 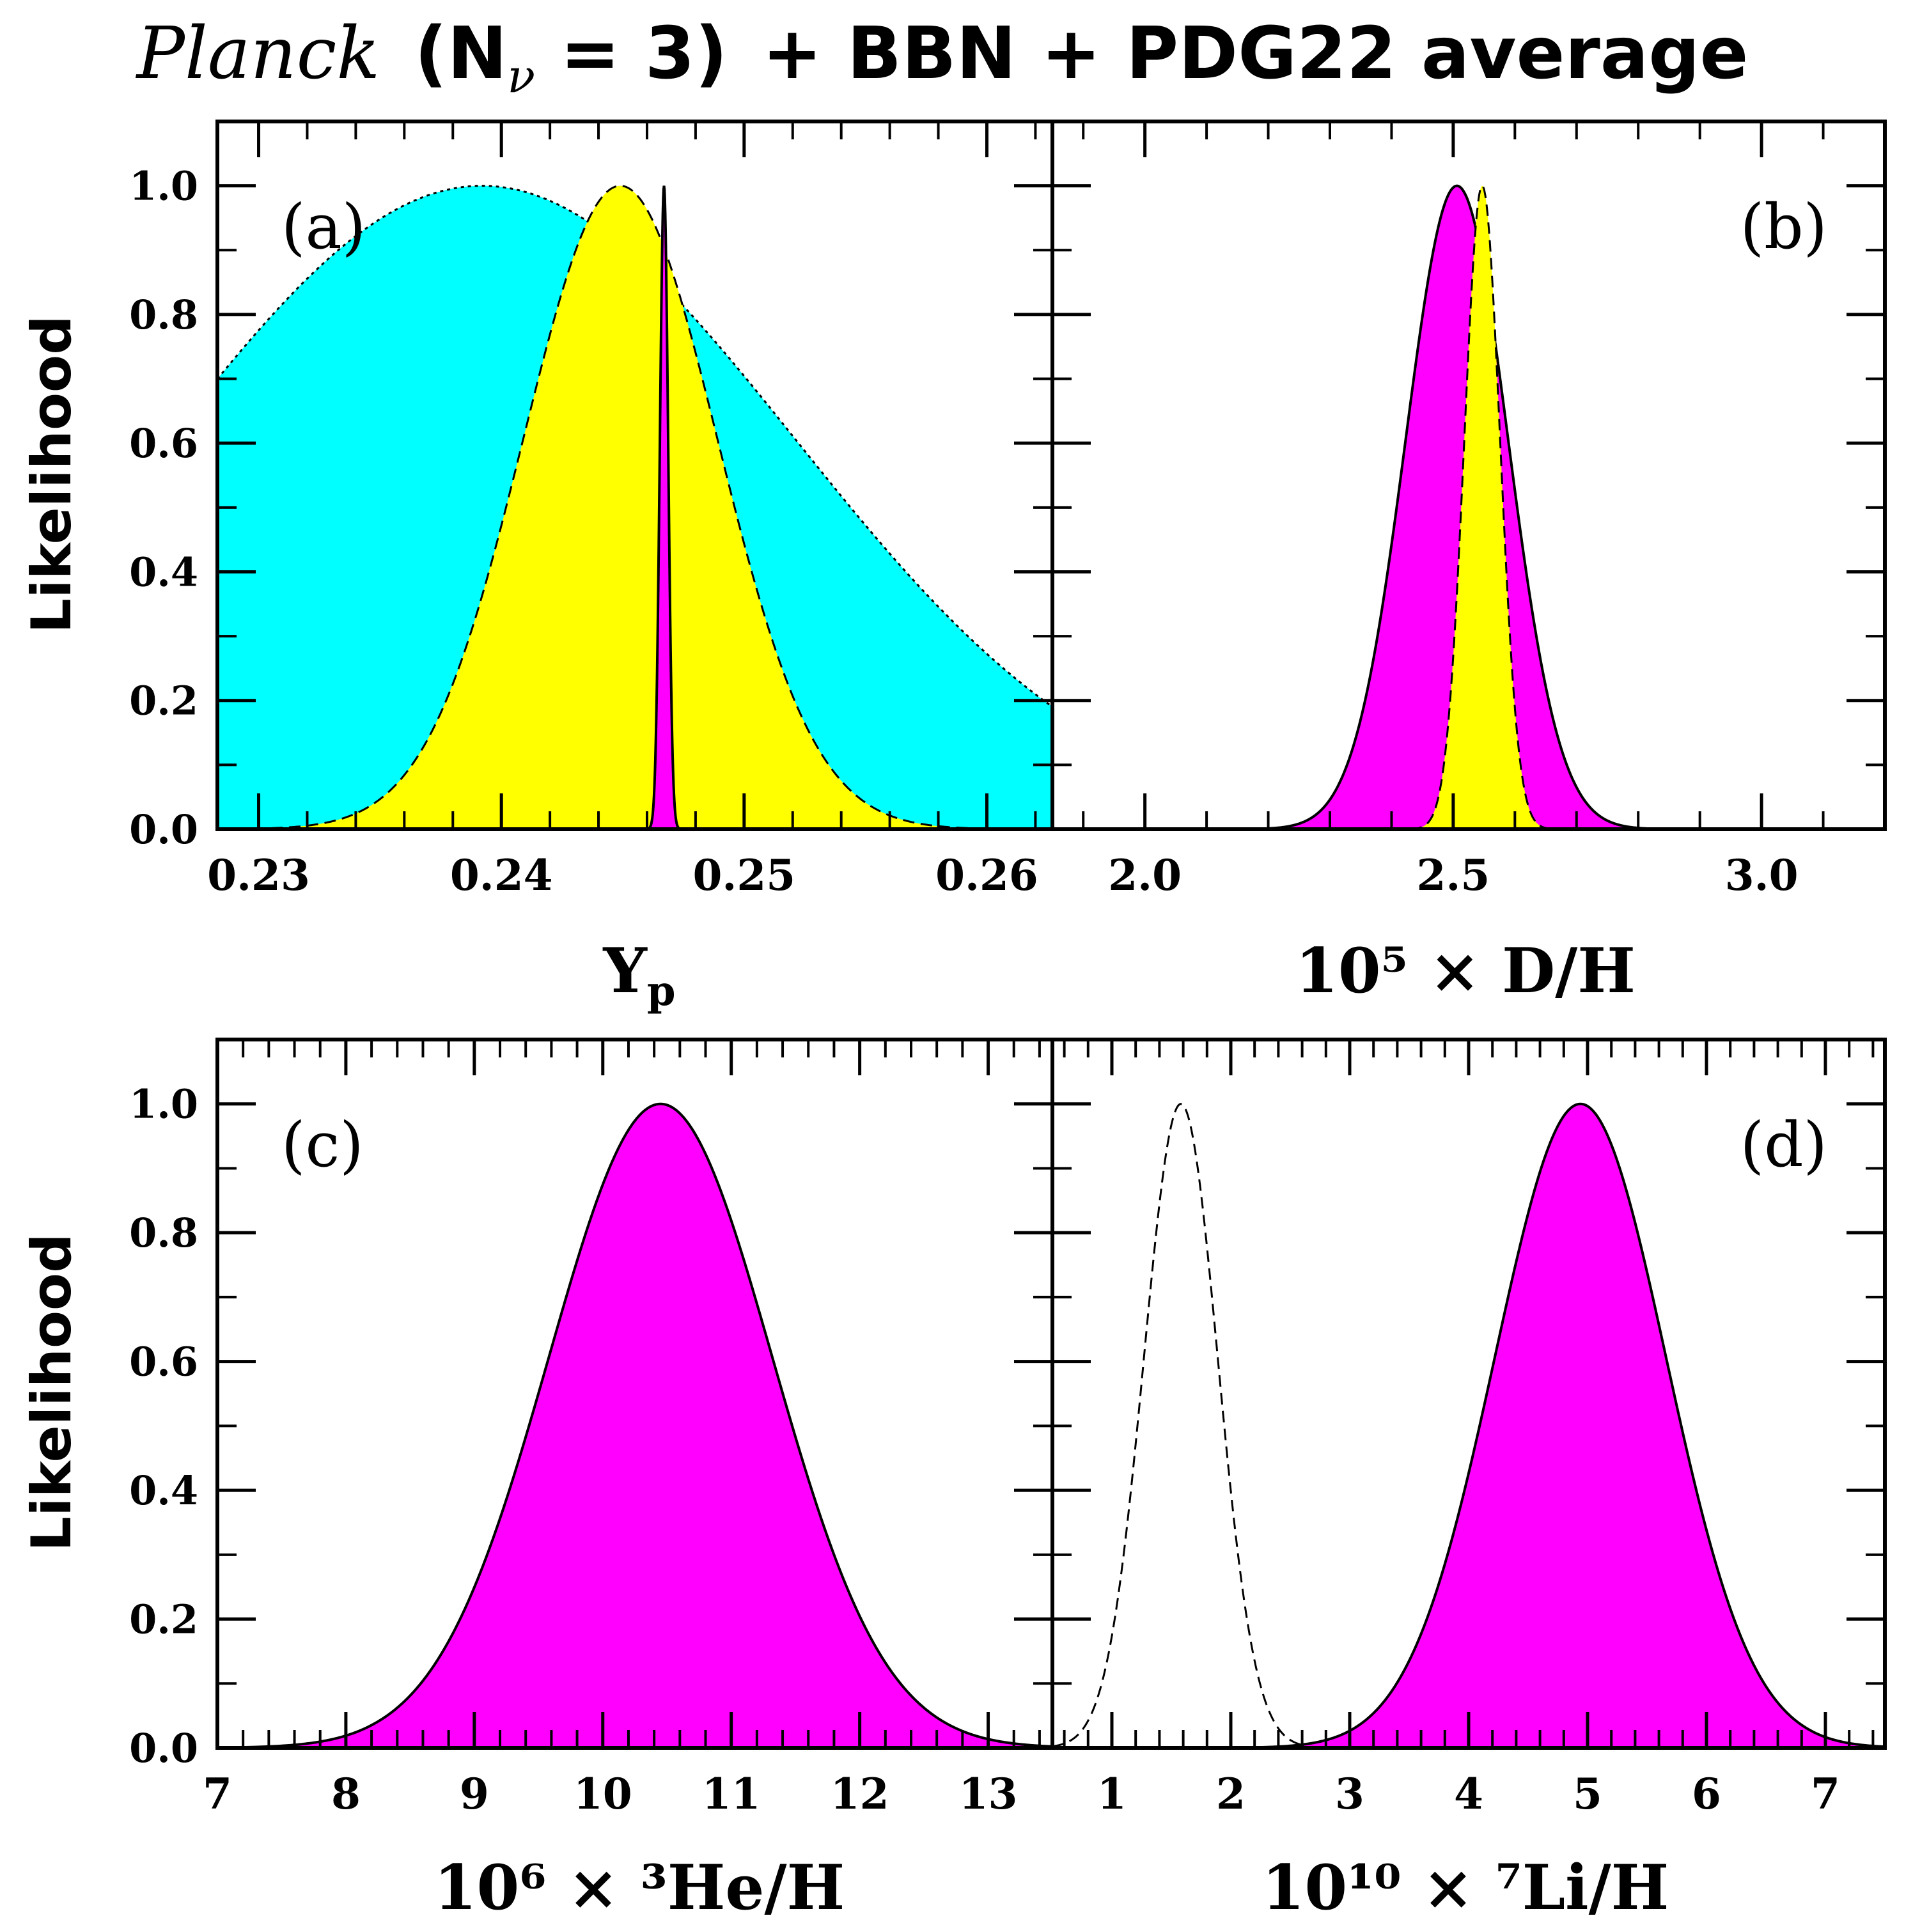 I want to click on y-axis-label-top: Likelihood, so click(x=52, y=474).